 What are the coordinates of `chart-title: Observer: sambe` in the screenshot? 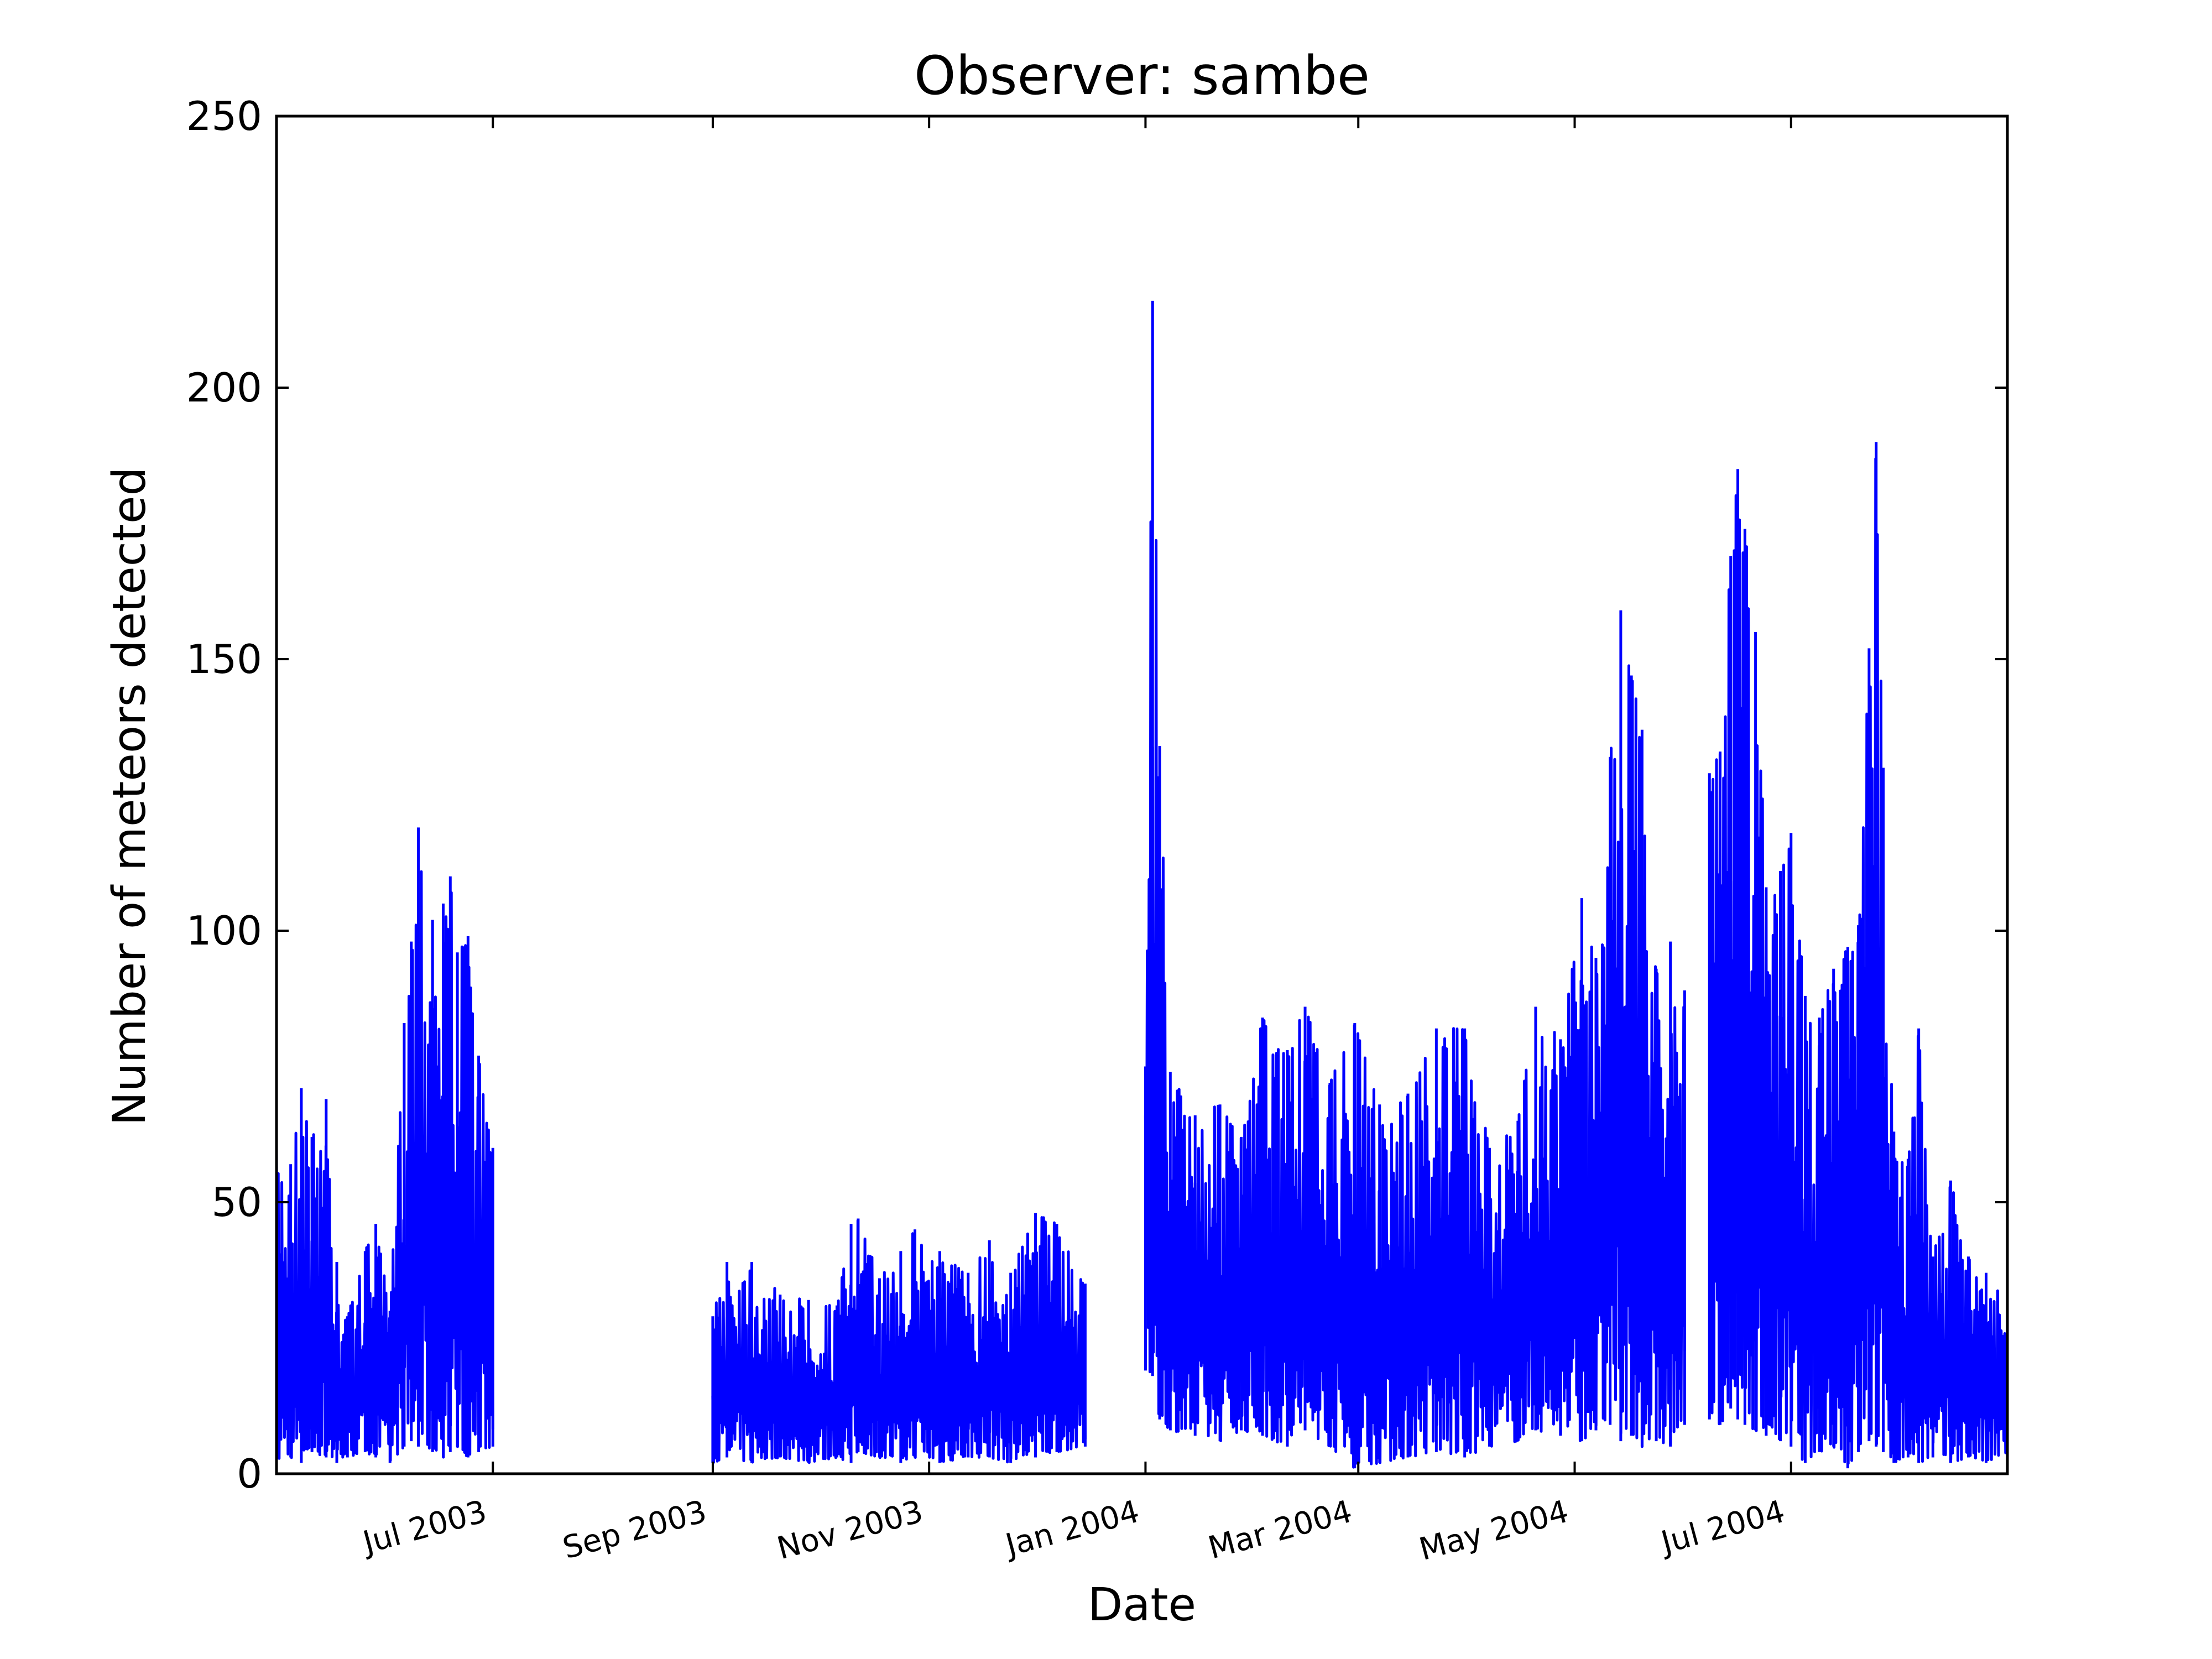 It's located at (1142, 76).